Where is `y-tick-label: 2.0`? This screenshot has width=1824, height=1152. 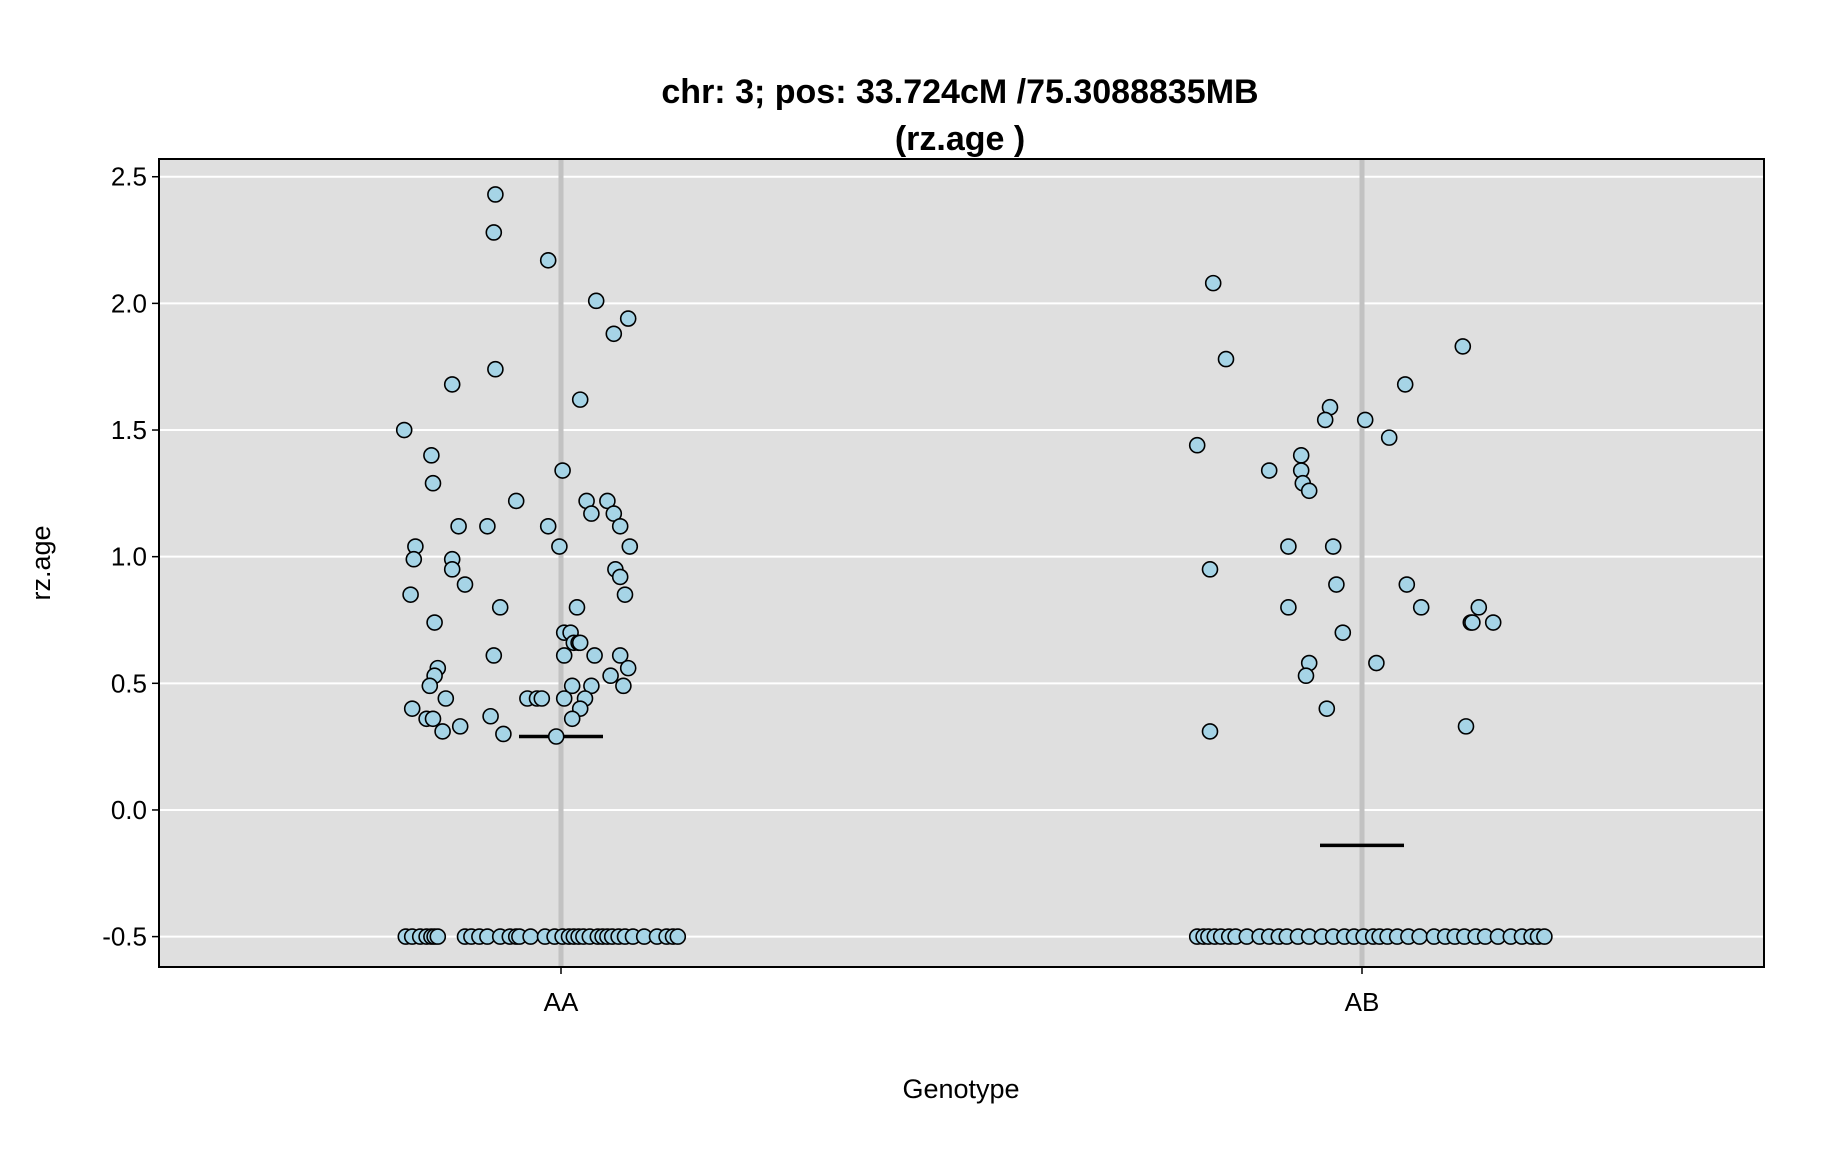 y-tick-label: 2.0 is located at coordinates (129, 303).